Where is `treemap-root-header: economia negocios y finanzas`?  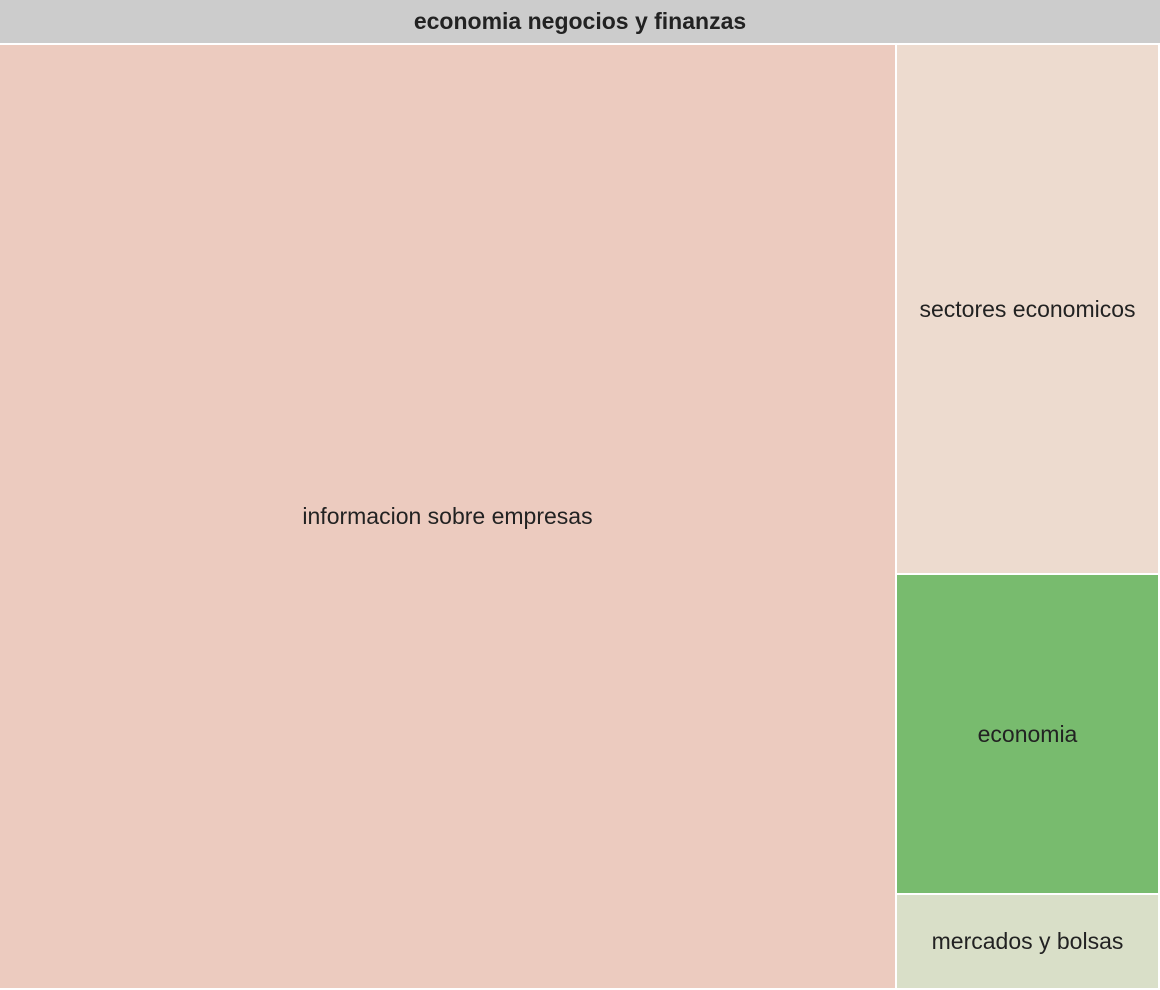
treemap-root-header: economia negocios y finanzas is located at coordinates (580, 22).